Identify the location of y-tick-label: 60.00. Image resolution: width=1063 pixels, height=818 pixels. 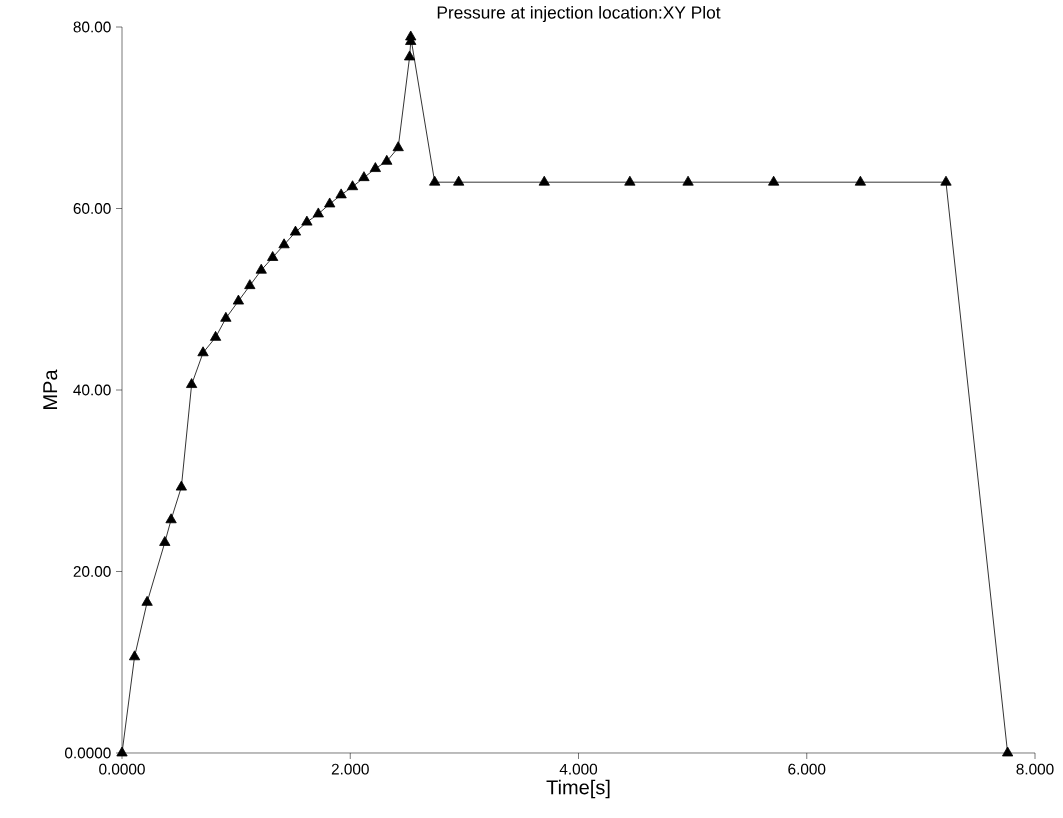
(92, 208).